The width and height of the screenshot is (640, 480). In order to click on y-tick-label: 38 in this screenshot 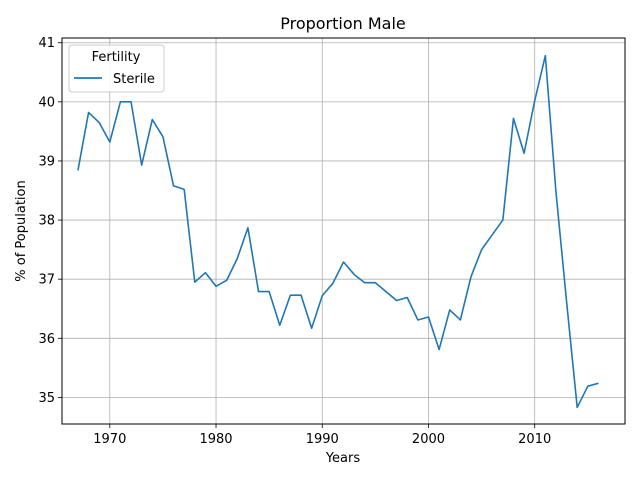, I will do `click(46, 221)`.